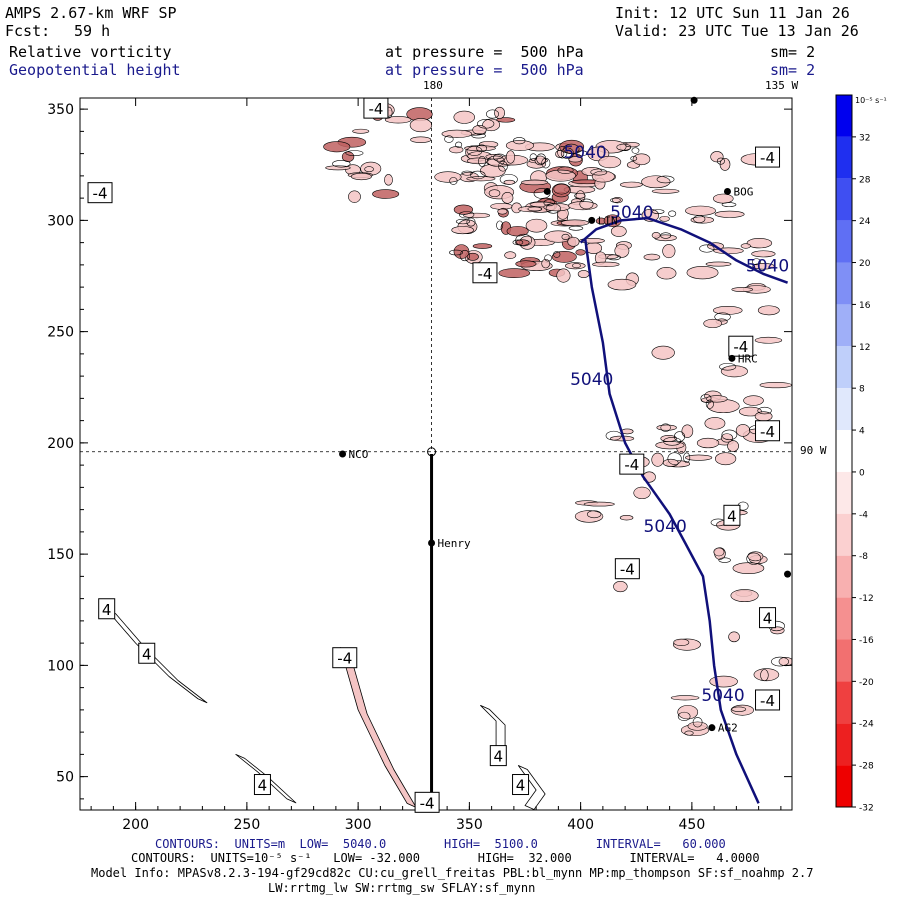  I want to click on station-label: AG2, so click(728, 728).